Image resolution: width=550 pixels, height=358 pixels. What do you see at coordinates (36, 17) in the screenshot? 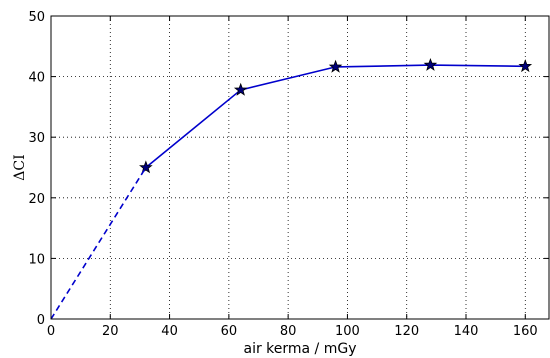
I see `y-tick-label: 50` at bounding box center [36, 17].